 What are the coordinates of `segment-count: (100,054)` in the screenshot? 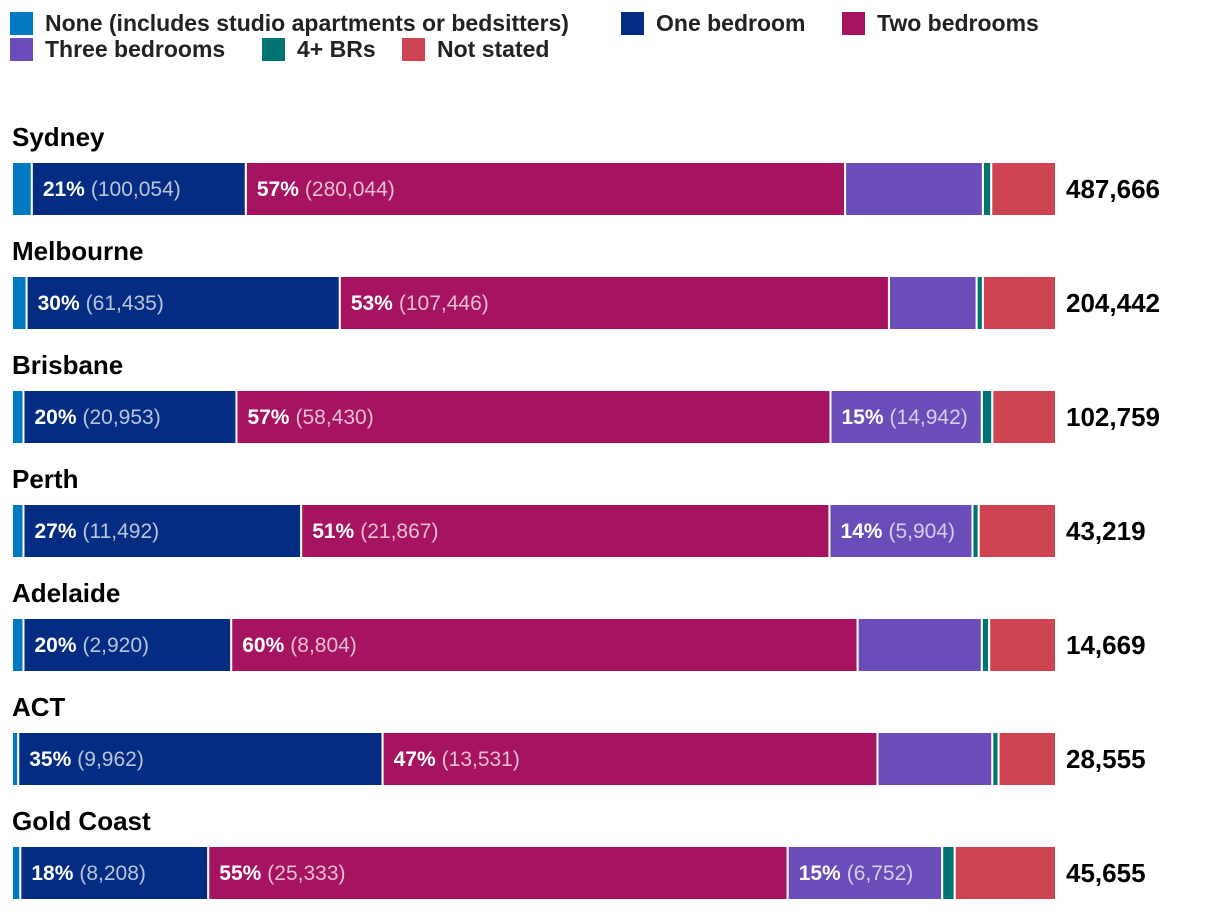 It's located at (136, 189).